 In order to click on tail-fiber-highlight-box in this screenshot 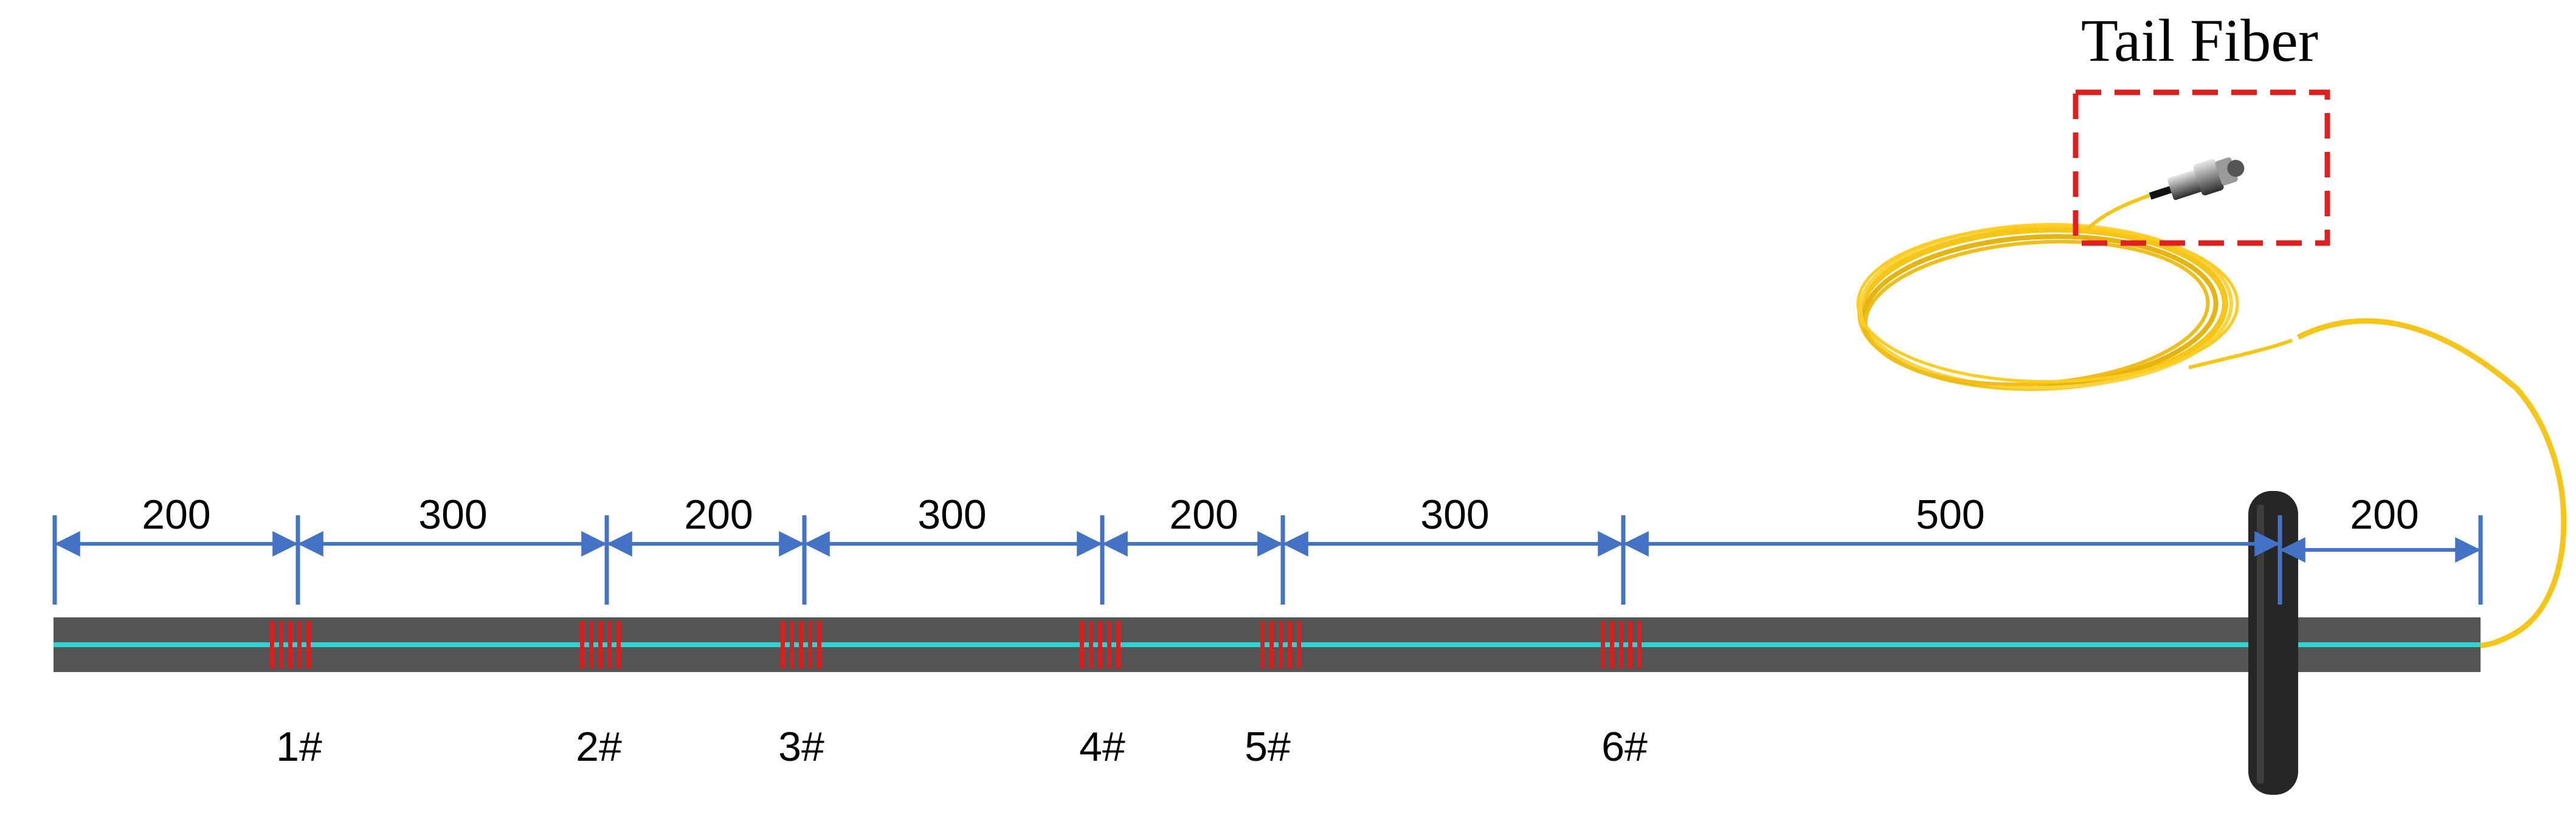, I will do `click(2201, 167)`.